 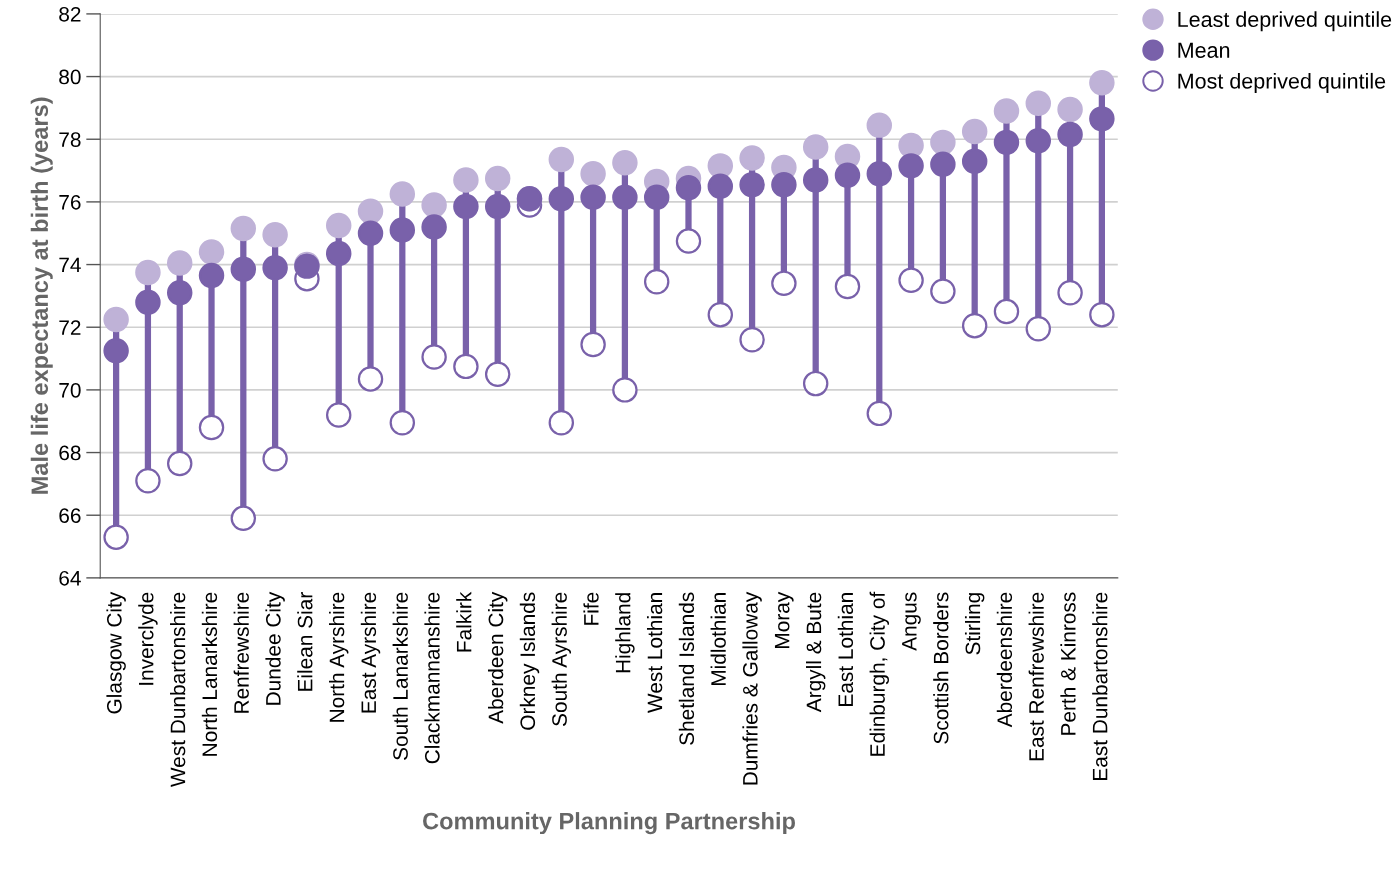 I want to click on x-tick-label: Moray, so click(x=784, y=619).